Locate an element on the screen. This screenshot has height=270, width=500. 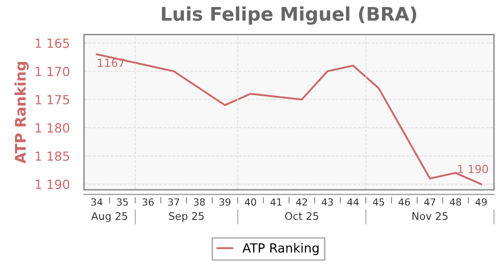
x-tick-label: 39 is located at coordinates (224, 202).